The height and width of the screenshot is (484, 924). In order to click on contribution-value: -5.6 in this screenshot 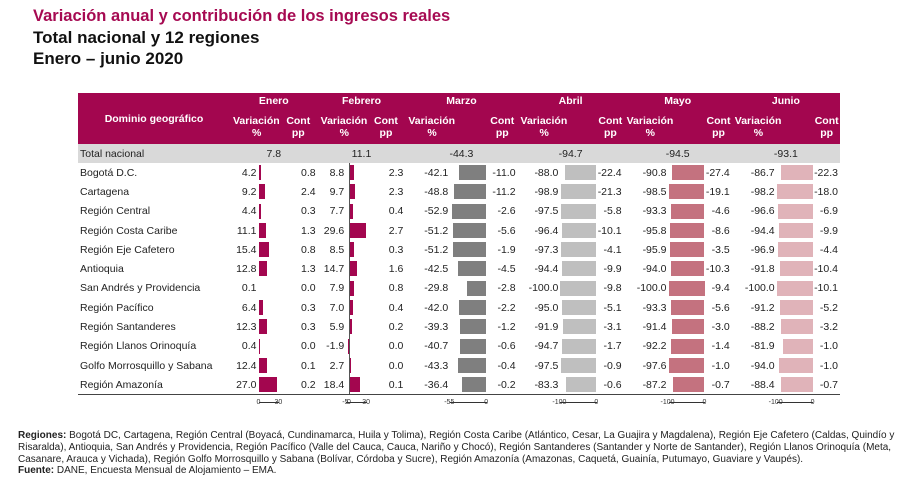, I will do `click(720, 307)`.